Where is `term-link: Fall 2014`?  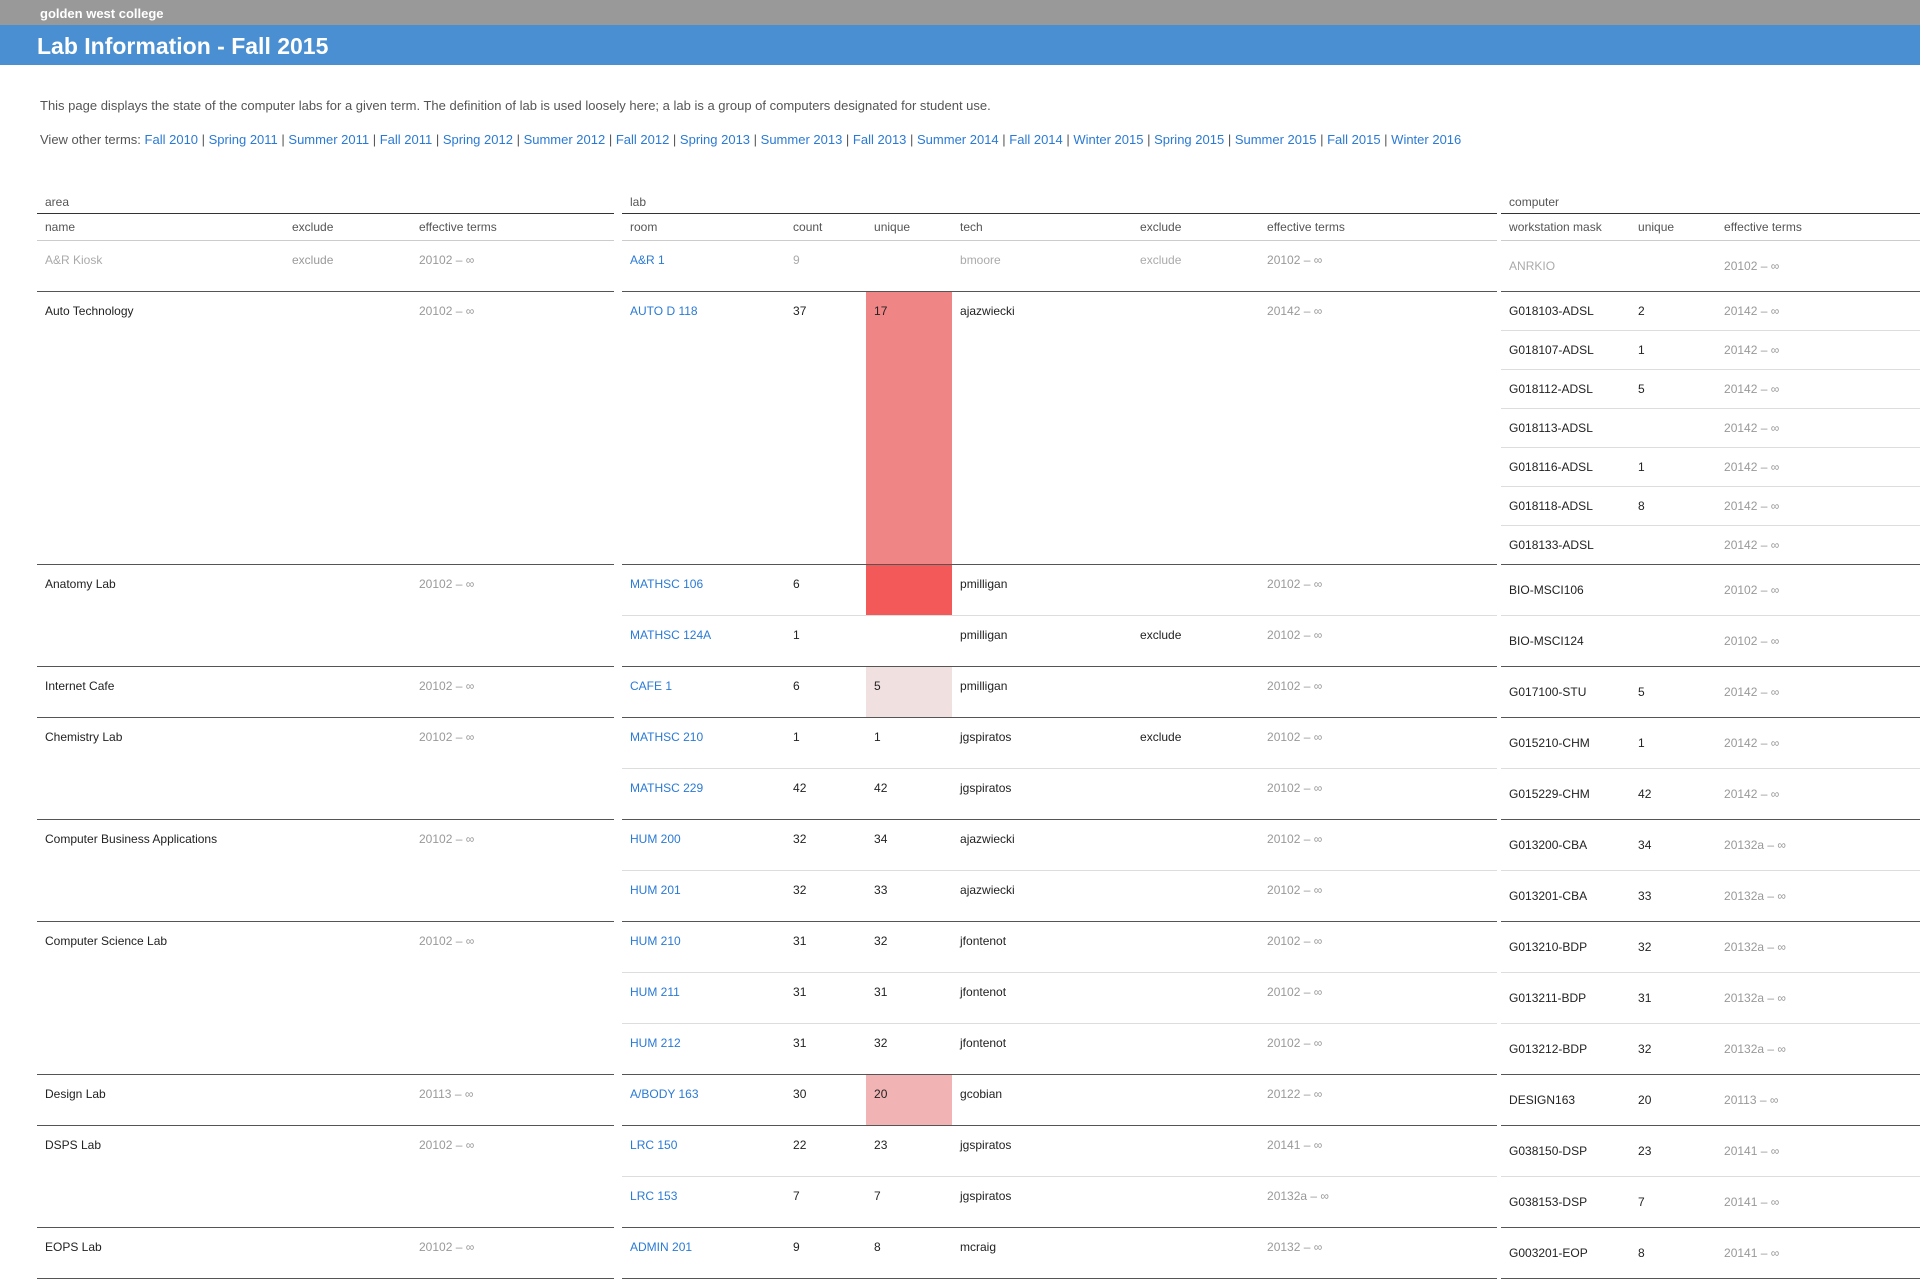
term-link: Fall 2014 is located at coordinates (1036, 139).